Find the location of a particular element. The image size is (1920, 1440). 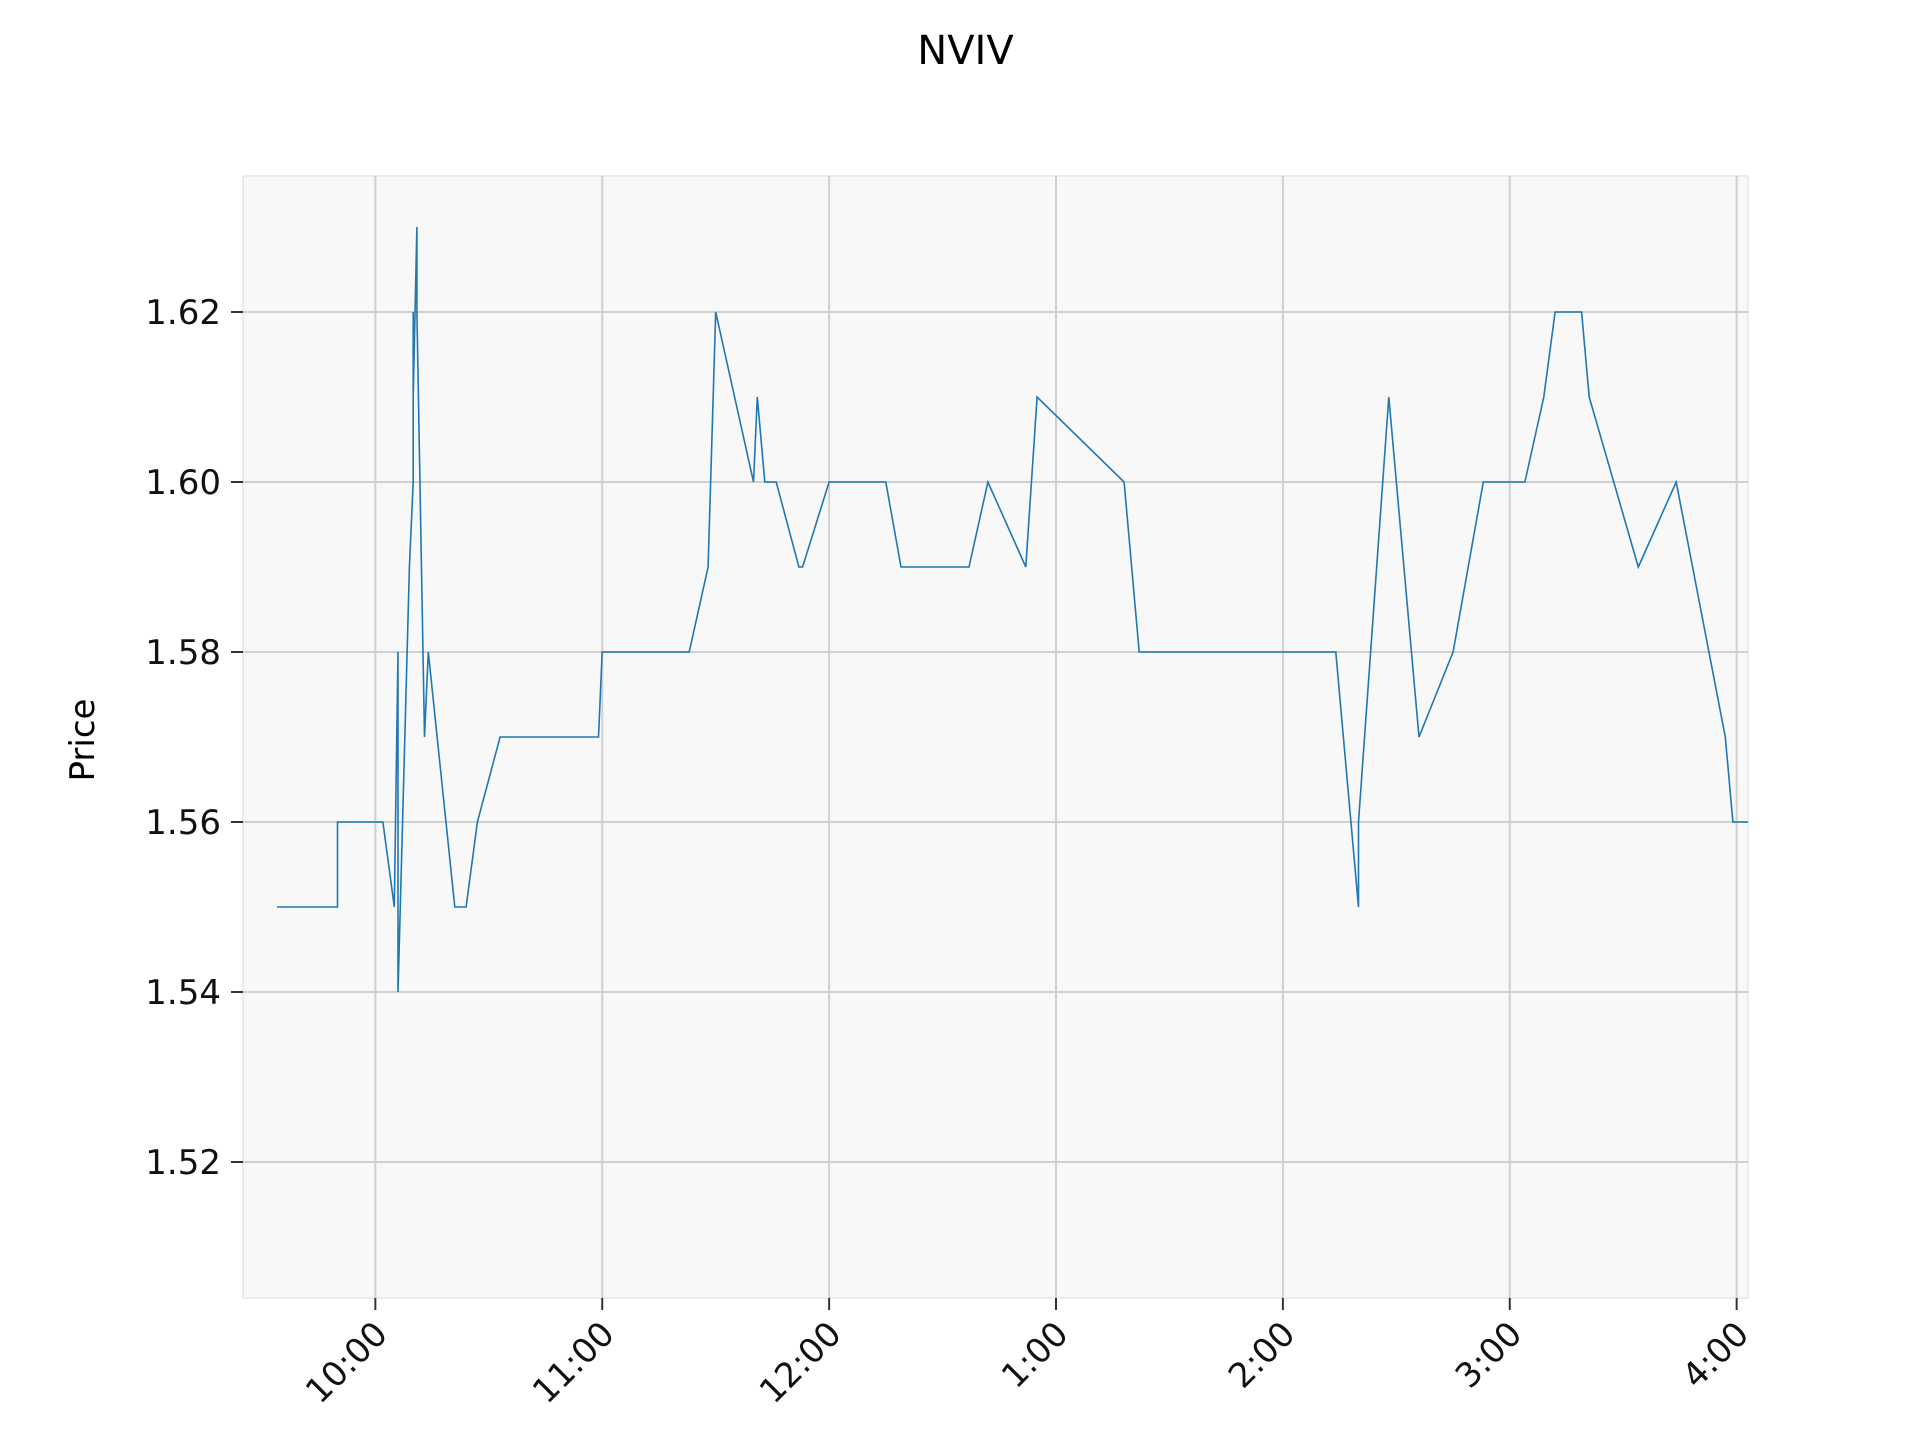

y-tick-label: 1.62 is located at coordinates (183, 313).